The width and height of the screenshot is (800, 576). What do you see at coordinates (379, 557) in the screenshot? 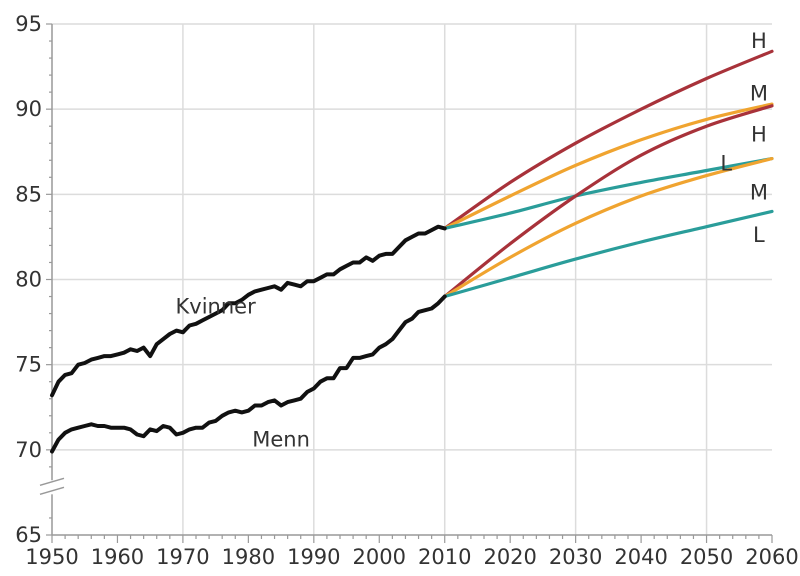
I see `x-tick-label: 2000` at bounding box center [379, 557].